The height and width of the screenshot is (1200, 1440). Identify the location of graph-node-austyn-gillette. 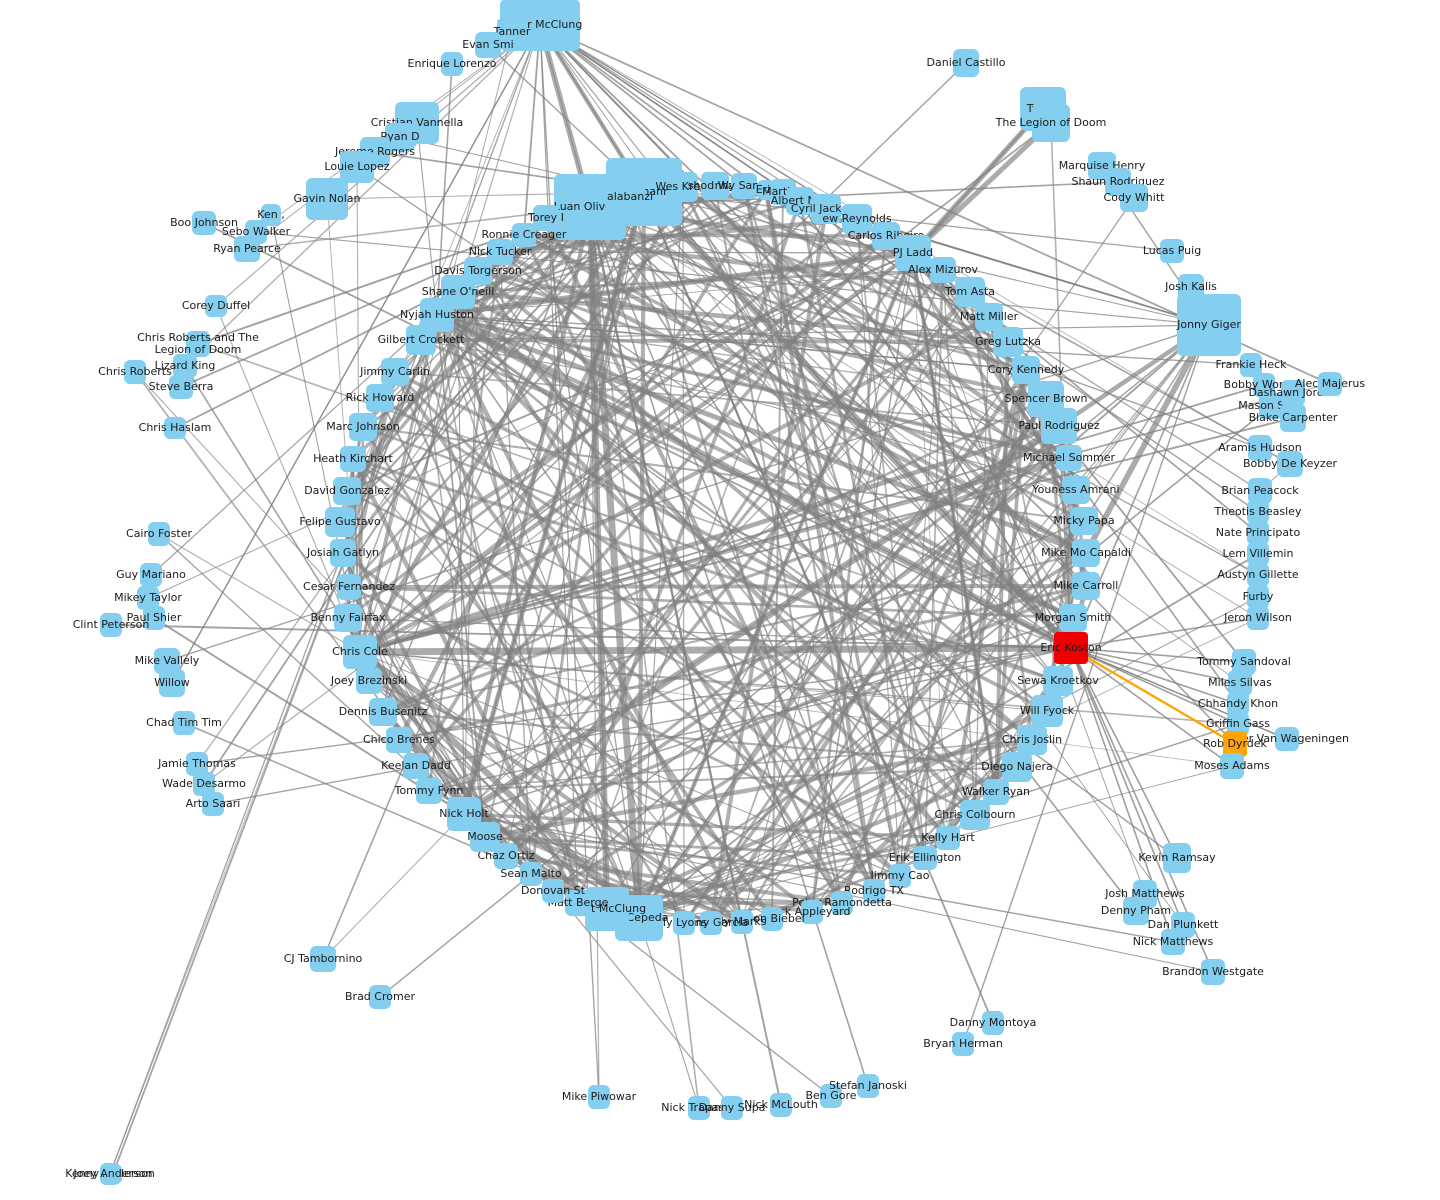
(1258, 575).